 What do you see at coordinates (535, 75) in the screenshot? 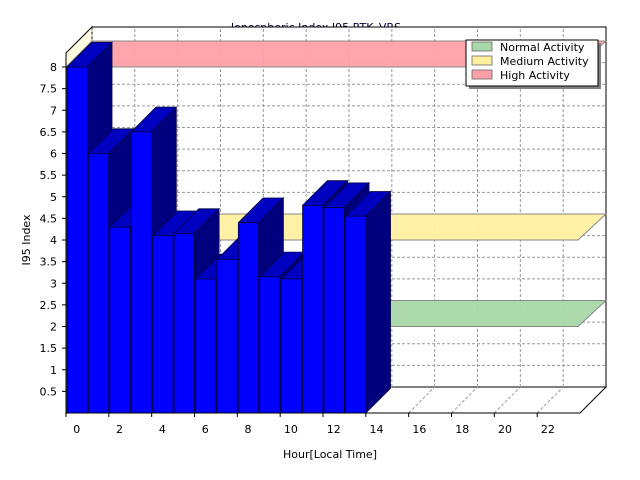
I see `legend-item-label: High Activity` at bounding box center [535, 75].